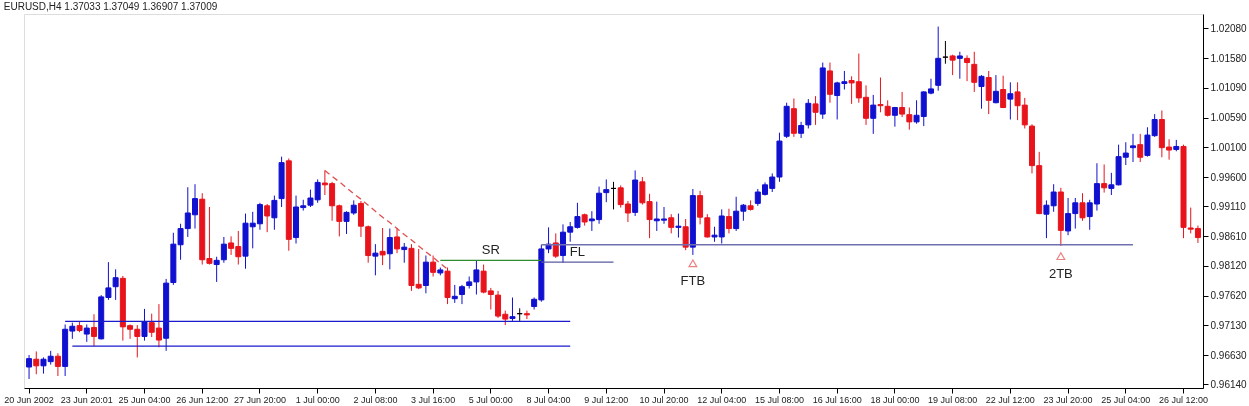  I want to click on series-label: FTB, so click(693, 281).